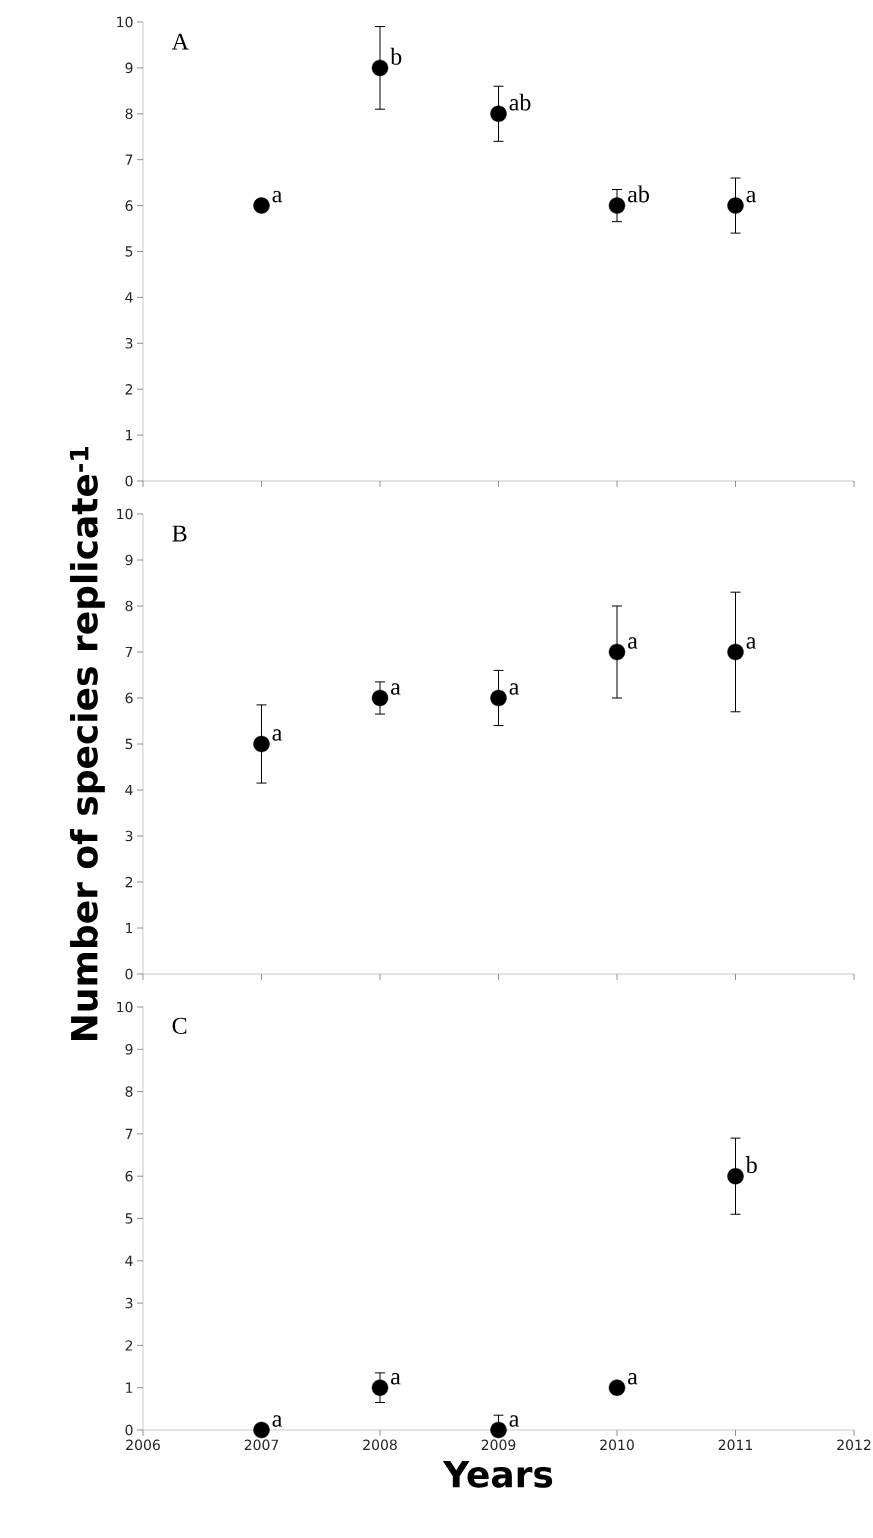 This screenshot has width=873, height=1538. What do you see at coordinates (87, 743) in the screenshot?
I see `y-axis-title: Number of species replicate$^{-1}$` at bounding box center [87, 743].